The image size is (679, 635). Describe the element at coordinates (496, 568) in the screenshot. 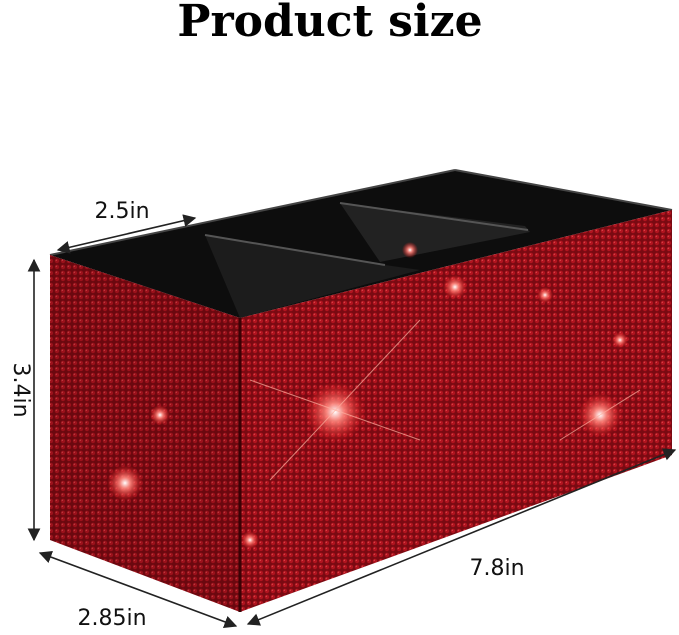

I see `length-label: 7.8in` at that location.